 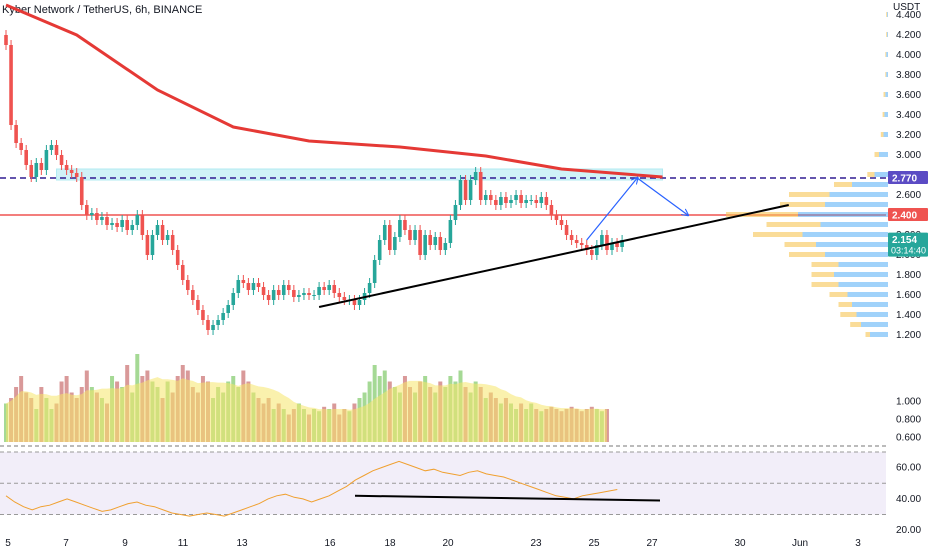 I want to click on price-tick-label: 3.600, so click(x=908, y=95).